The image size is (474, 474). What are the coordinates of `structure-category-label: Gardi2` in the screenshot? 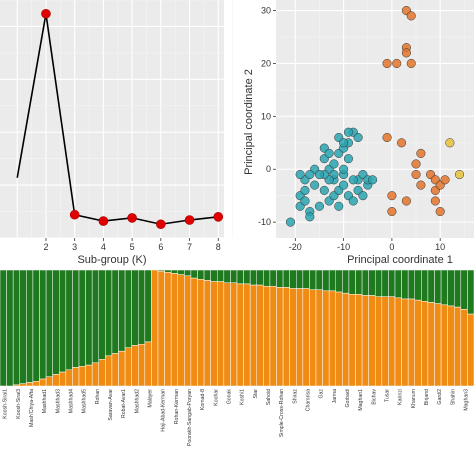 It's located at (440, 397).